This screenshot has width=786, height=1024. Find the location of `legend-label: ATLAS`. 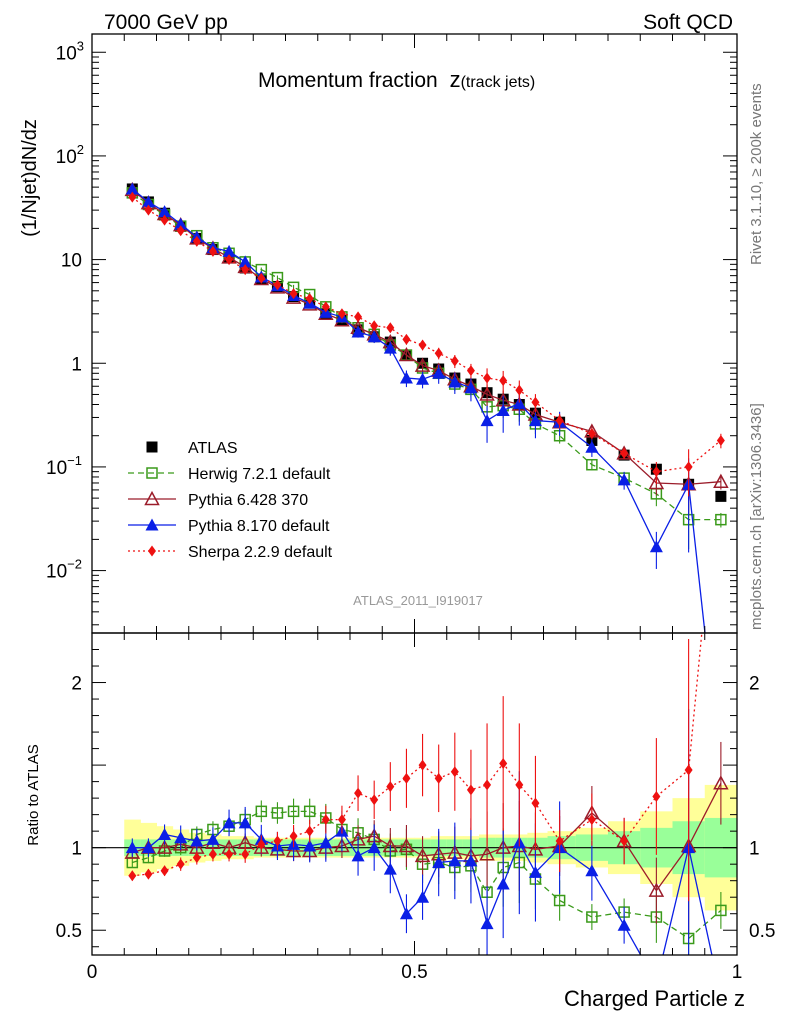

legend-label: ATLAS is located at coordinates (213, 448).